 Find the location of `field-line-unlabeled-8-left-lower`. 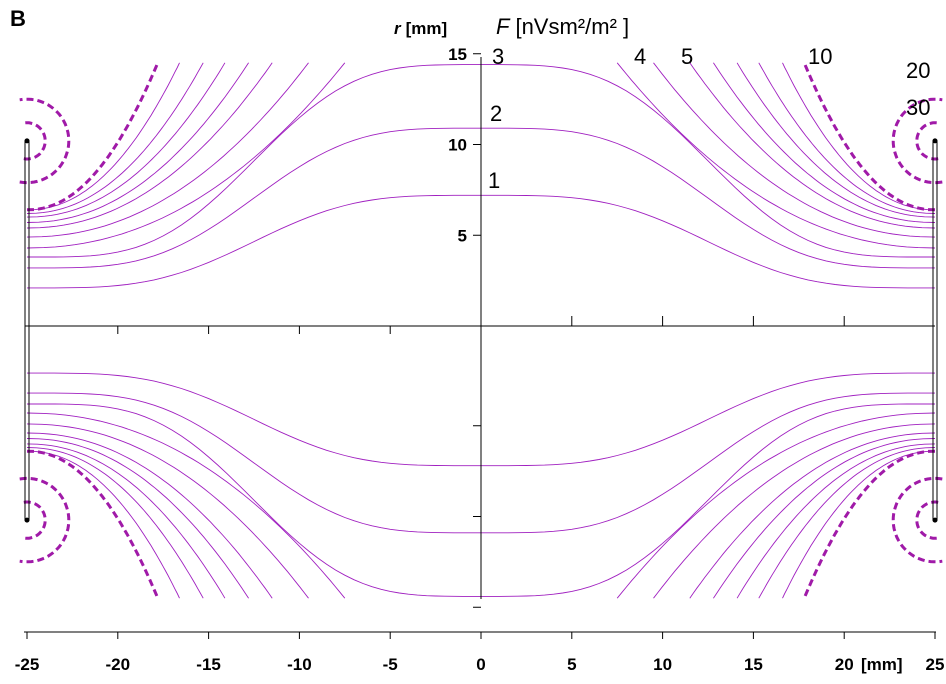

field-line-unlabeled-8-left-lower is located at coordinates (115, 523).